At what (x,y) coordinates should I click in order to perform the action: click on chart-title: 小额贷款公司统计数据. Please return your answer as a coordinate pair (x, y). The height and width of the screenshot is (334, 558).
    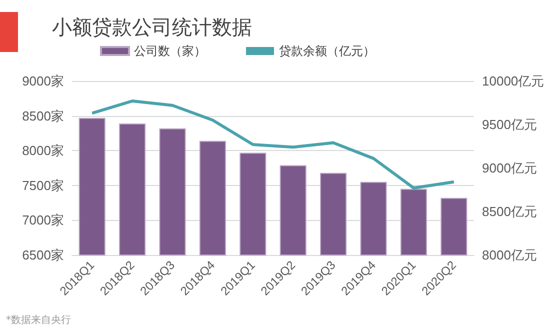
    Looking at the image, I should click on (152, 27).